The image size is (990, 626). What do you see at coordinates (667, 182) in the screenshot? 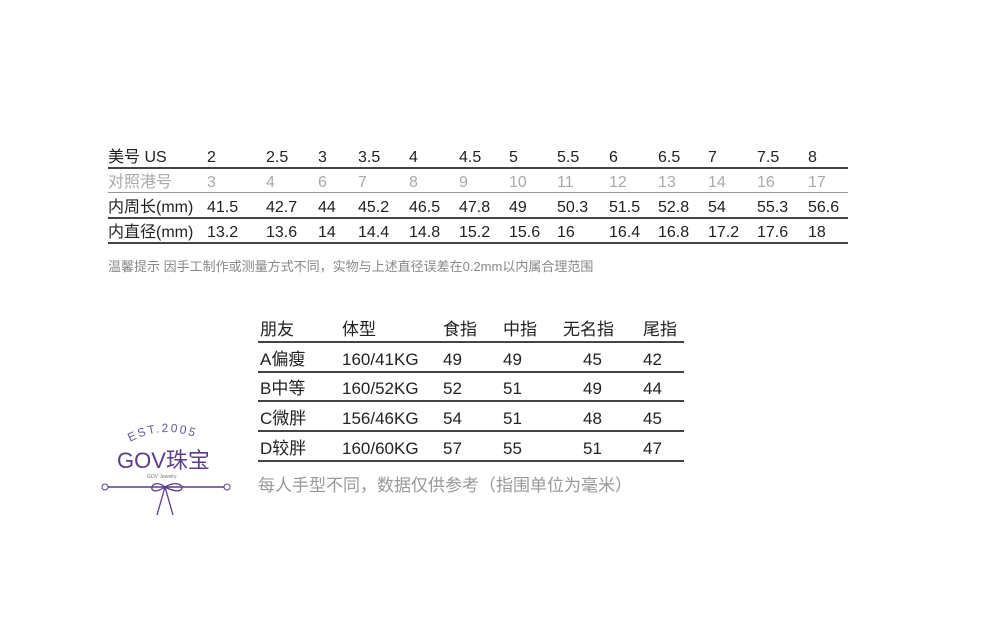
I see `size-cell: 13` at bounding box center [667, 182].